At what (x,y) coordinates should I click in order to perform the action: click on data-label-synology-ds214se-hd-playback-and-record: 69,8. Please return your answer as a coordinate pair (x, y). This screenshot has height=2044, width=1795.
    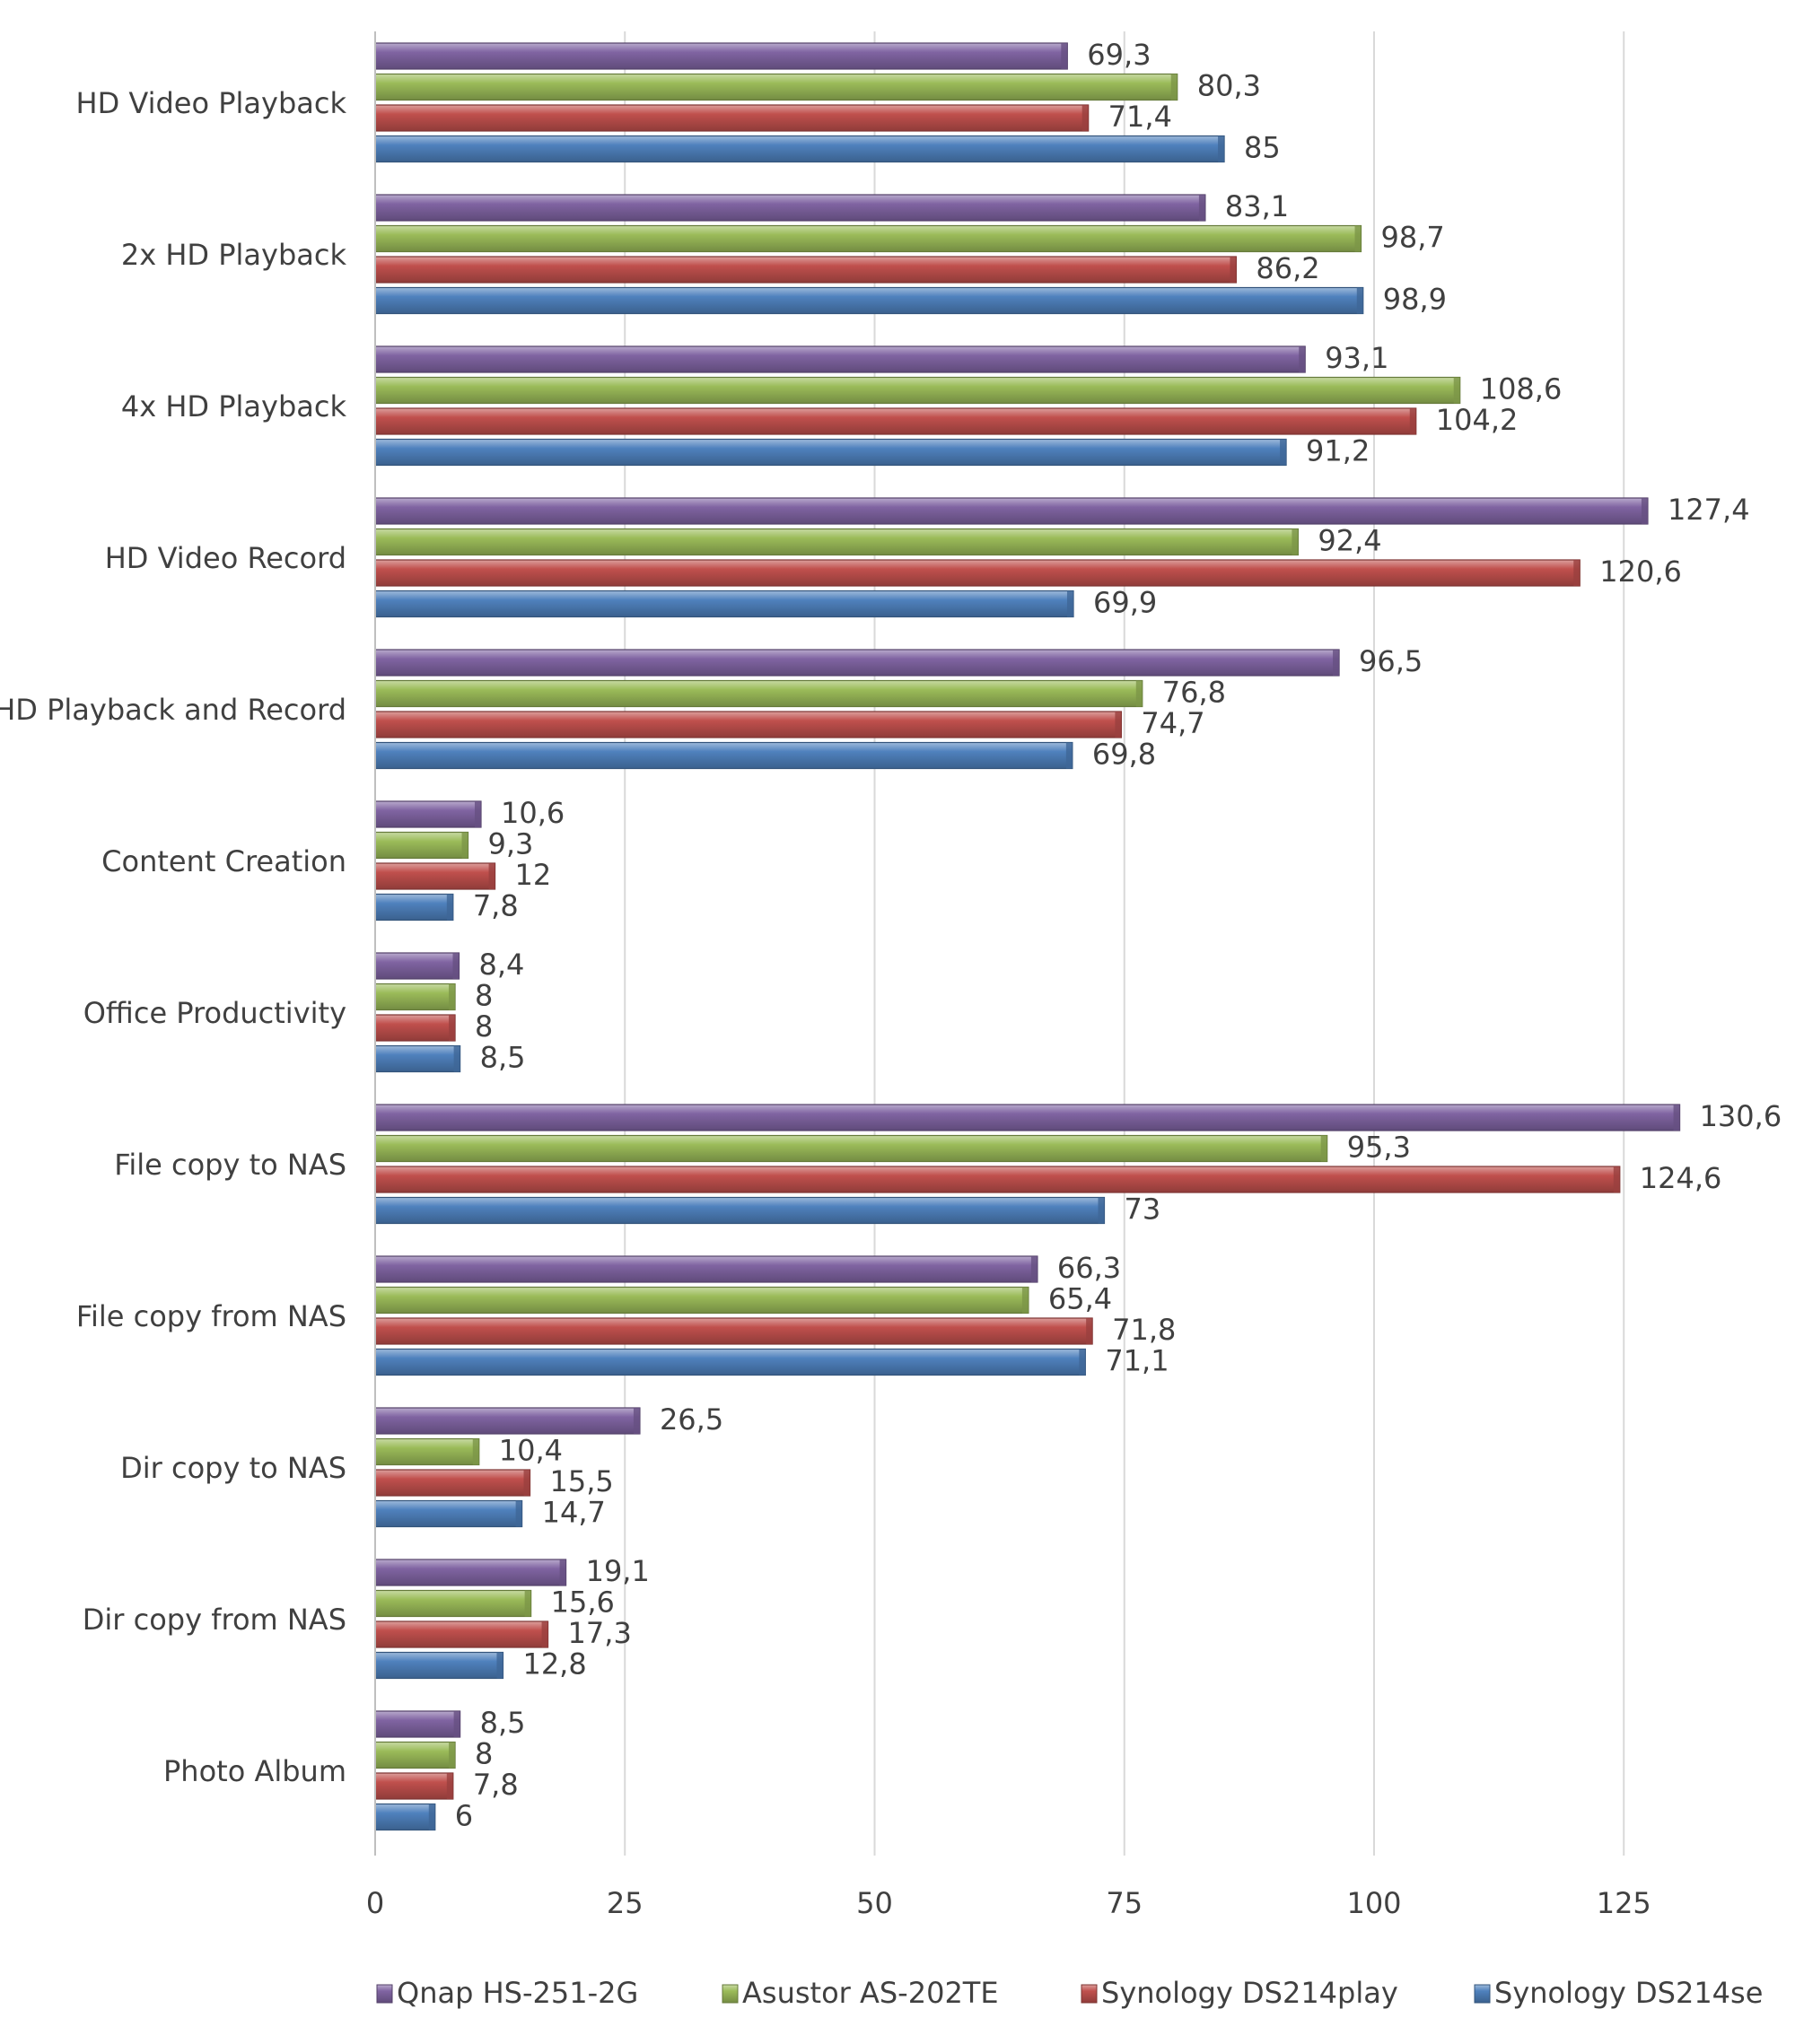
    Looking at the image, I should click on (1124, 755).